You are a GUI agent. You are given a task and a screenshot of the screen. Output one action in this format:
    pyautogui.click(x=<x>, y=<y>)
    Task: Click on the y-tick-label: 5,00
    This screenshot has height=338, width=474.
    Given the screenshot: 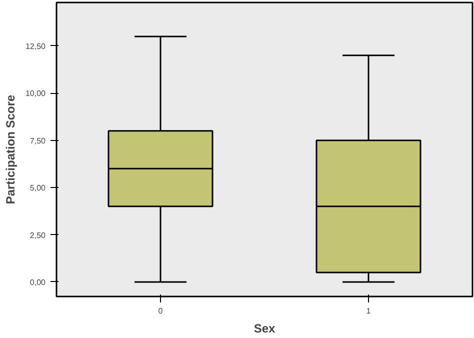 What is the action you would take?
    pyautogui.click(x=38, y=188)
    